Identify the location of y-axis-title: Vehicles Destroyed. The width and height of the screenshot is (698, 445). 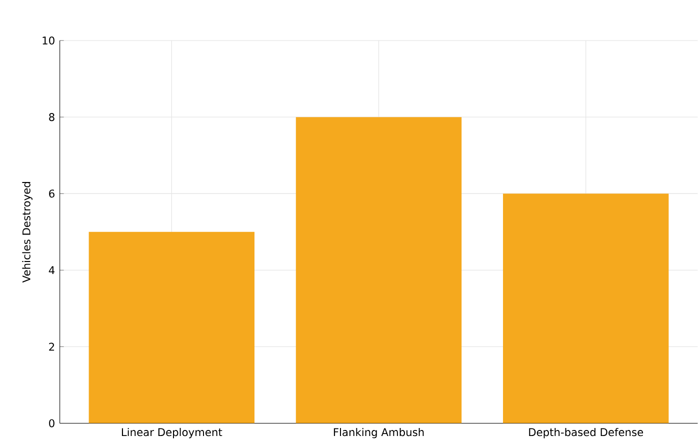
(27, 232).